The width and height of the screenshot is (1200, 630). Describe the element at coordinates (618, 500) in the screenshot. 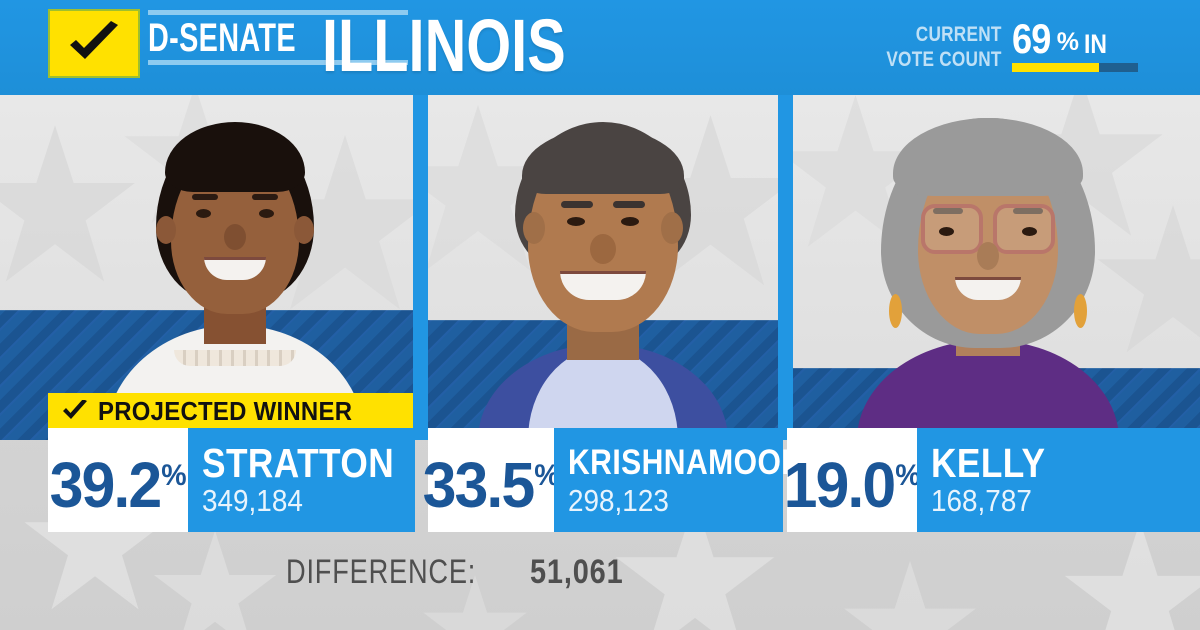

I see `candidate-votes: 298,123` at that location.